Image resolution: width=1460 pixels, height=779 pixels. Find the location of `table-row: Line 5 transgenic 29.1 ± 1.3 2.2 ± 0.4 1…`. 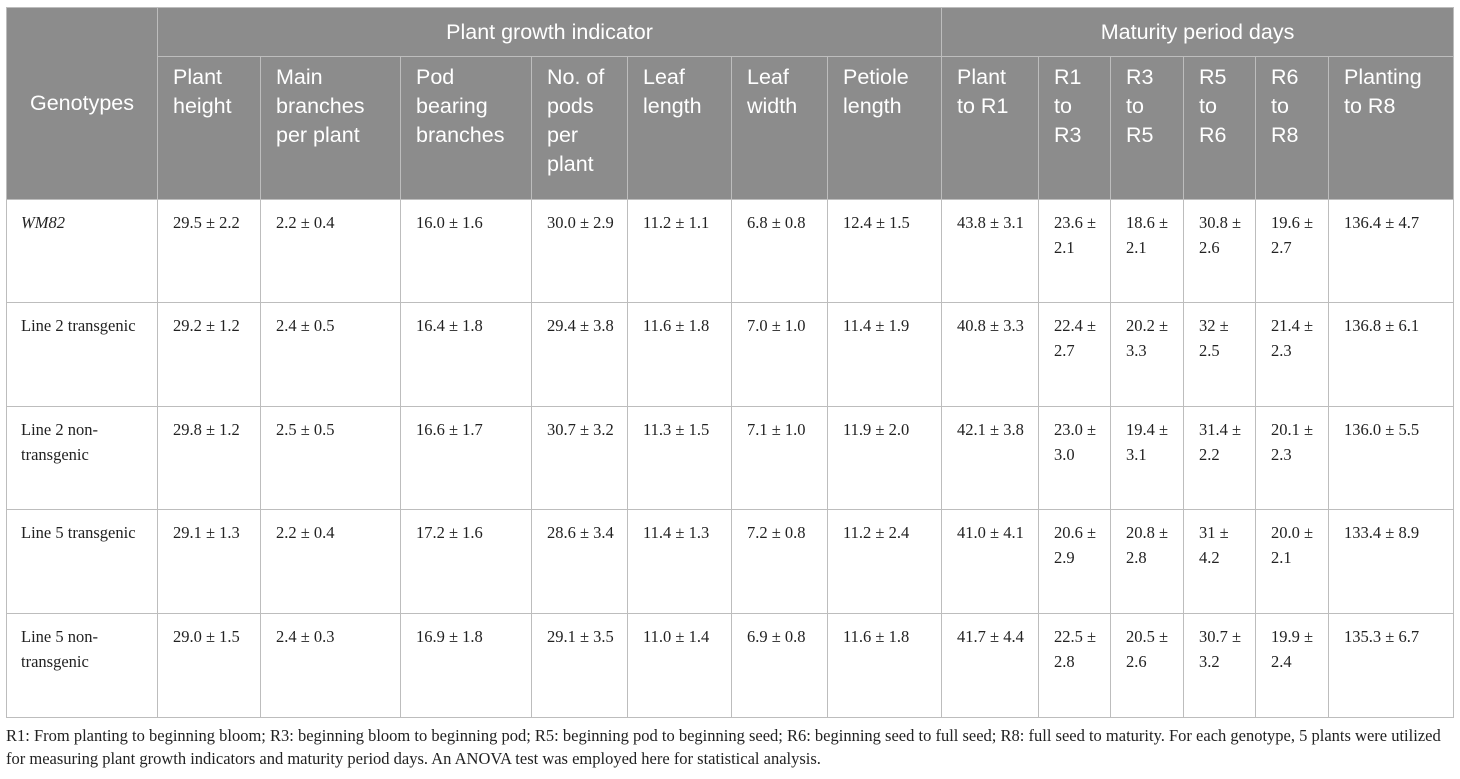

table-row: Line 5 transgenic 29.1 ± 1.3 2.2 ± 0.4 1… is located at coordinates (730, 561).